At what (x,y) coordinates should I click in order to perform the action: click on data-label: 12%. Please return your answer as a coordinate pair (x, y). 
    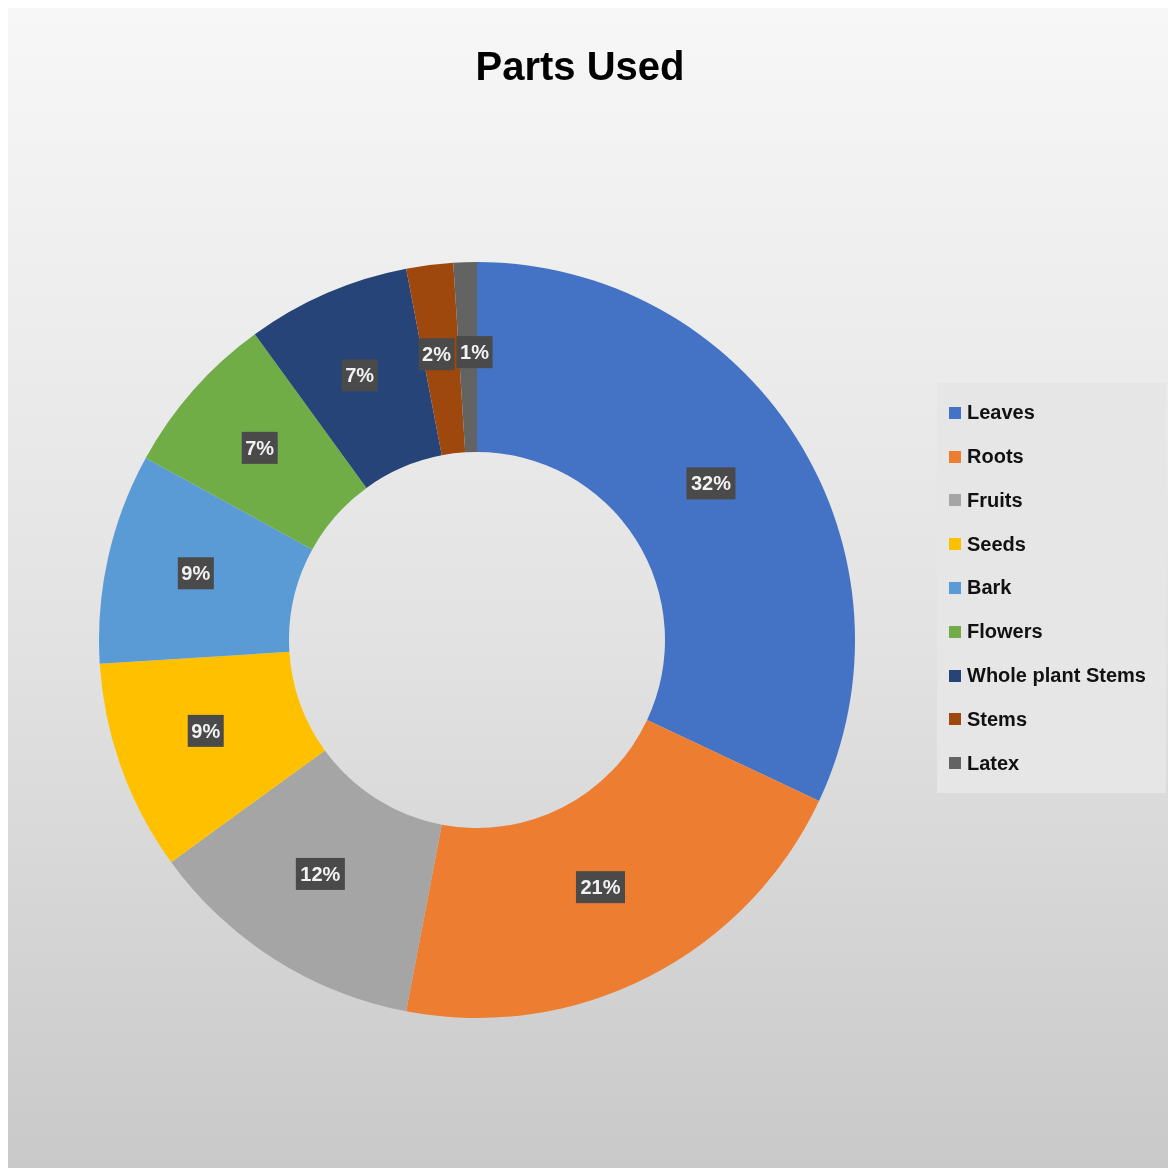
    Looking at the image, I should click on (320, 873).